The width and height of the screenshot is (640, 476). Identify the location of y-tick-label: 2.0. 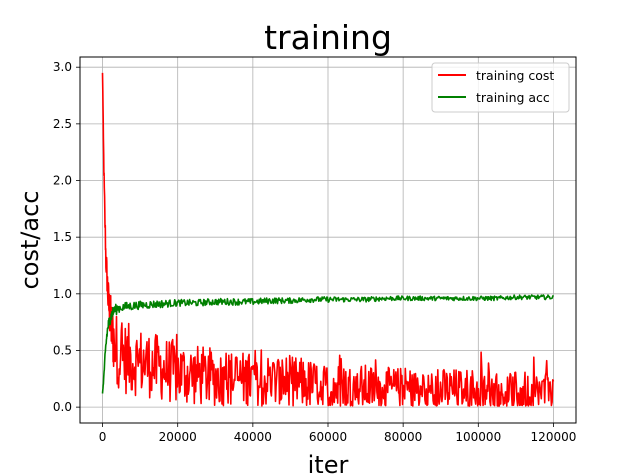
(62, 181).